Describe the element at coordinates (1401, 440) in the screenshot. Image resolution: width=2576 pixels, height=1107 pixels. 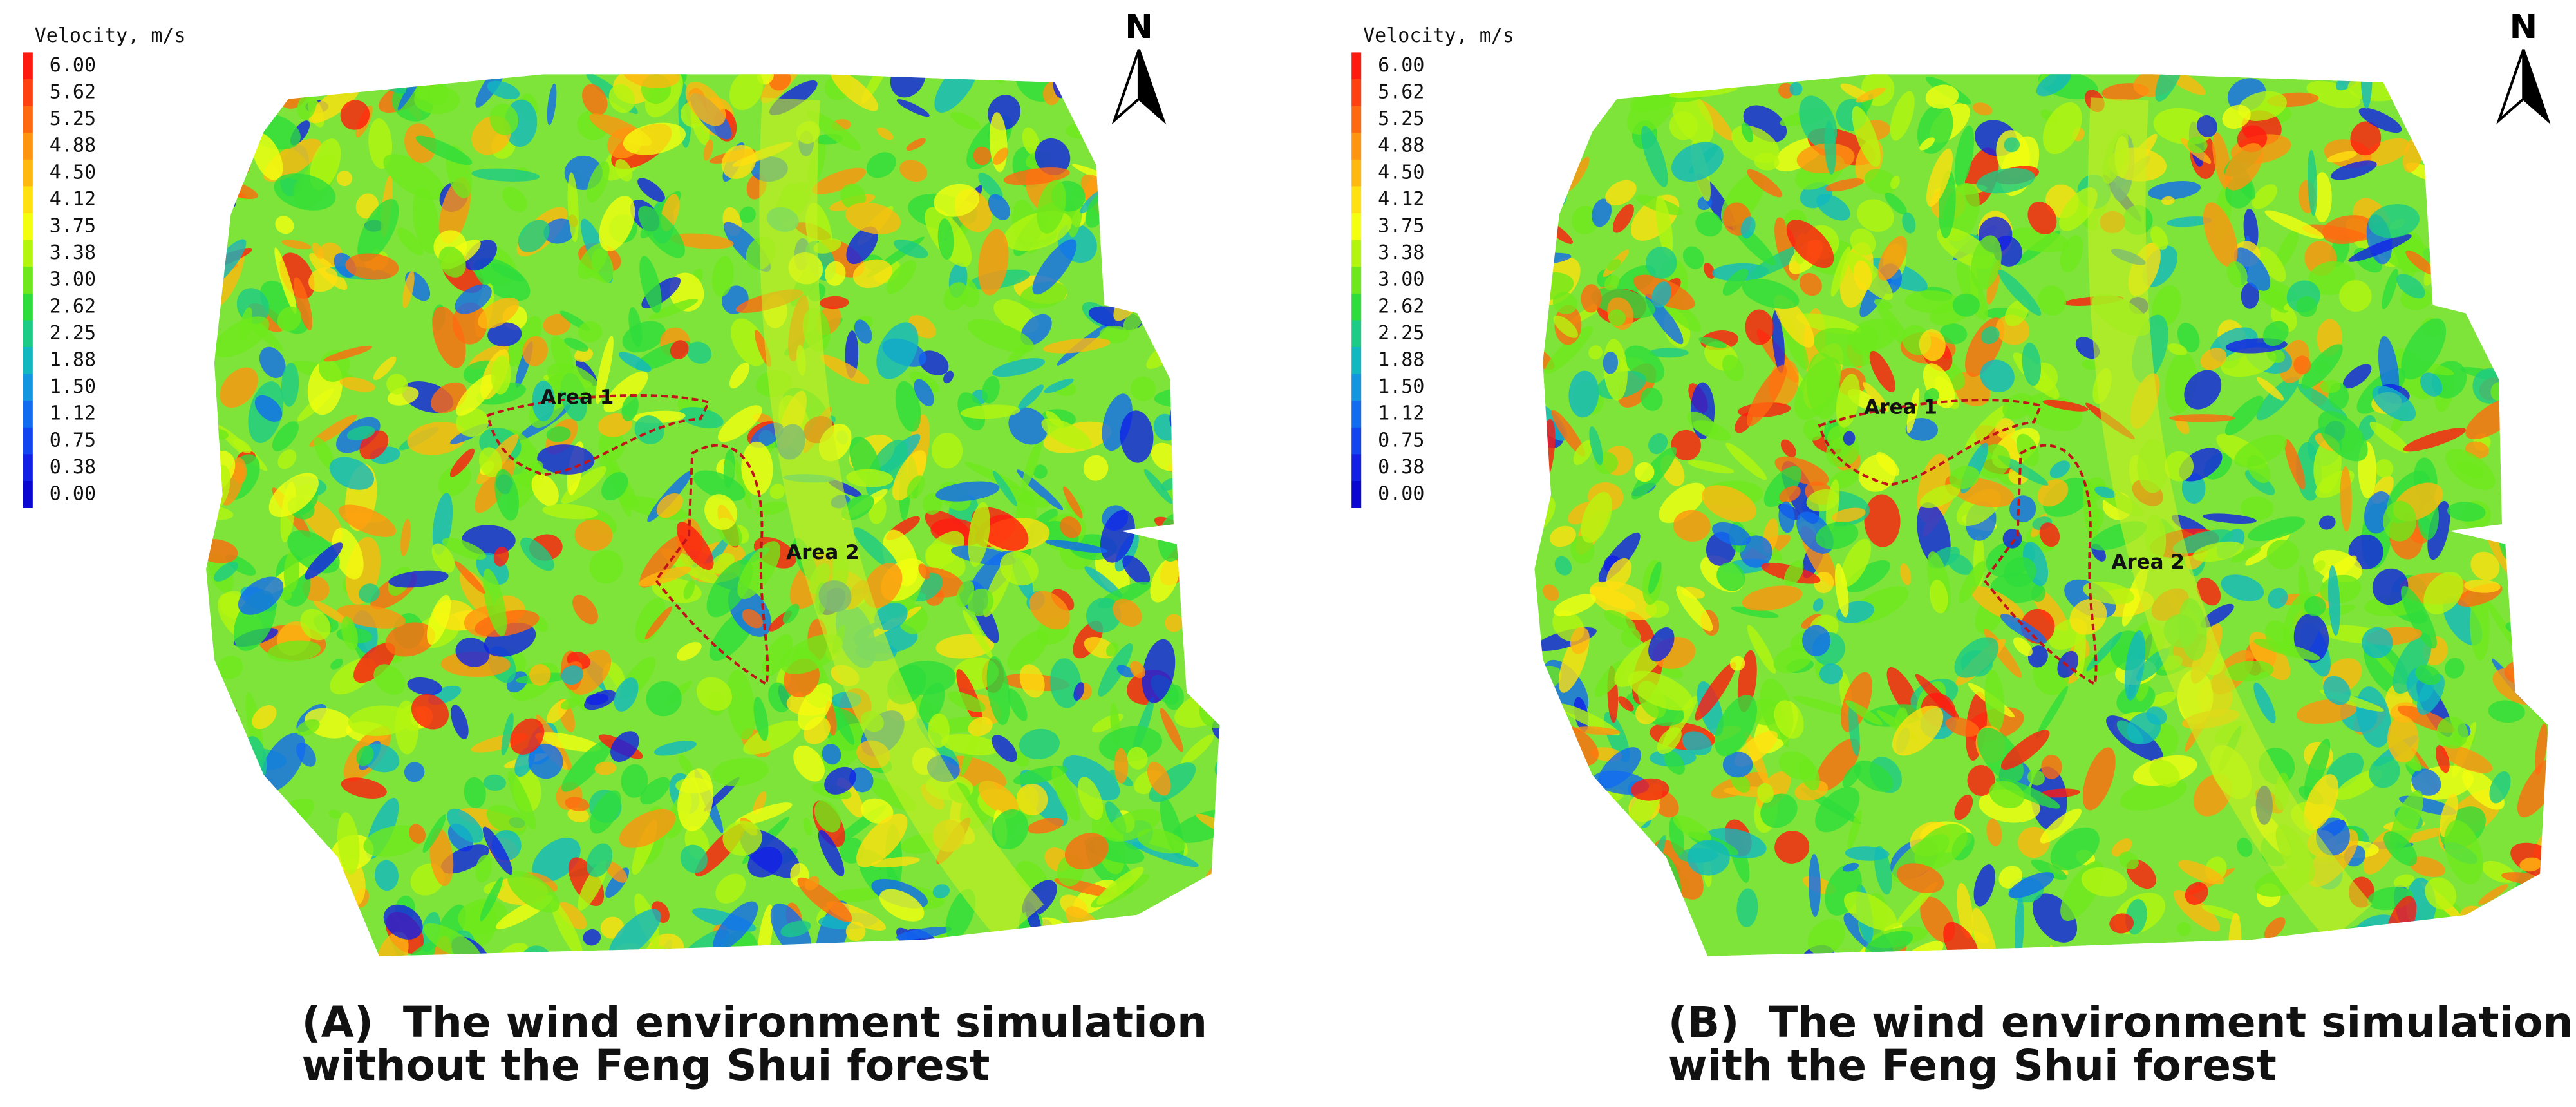
I see `legend-label: 0.75` at that location.